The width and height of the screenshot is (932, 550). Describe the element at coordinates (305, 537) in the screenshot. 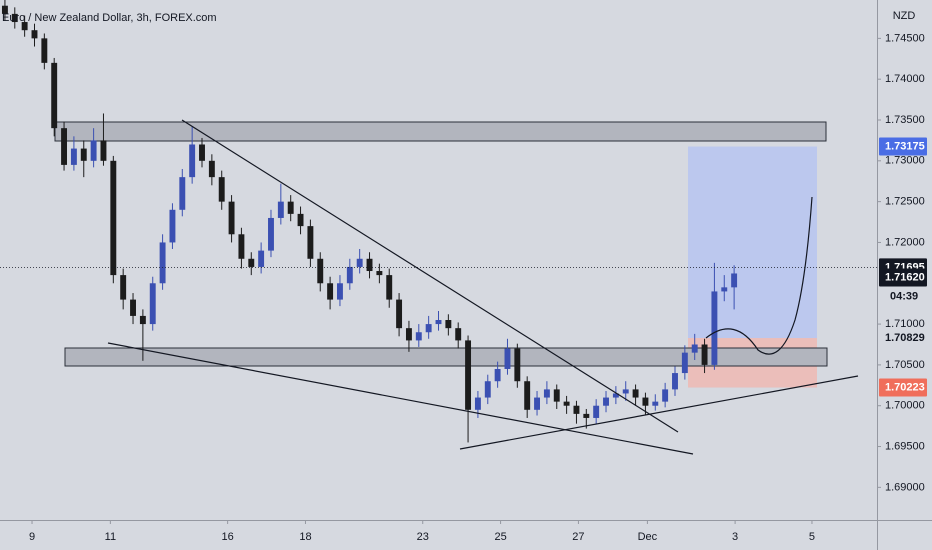

I see `x-tick-label: 18` at that location.